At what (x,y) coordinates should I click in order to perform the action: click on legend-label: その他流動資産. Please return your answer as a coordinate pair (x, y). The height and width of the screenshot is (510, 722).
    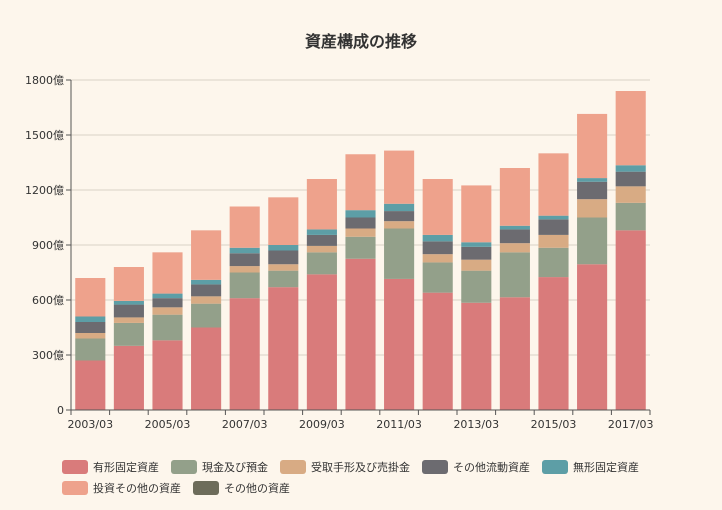
    Looking at the image, I should click on (491, 467).